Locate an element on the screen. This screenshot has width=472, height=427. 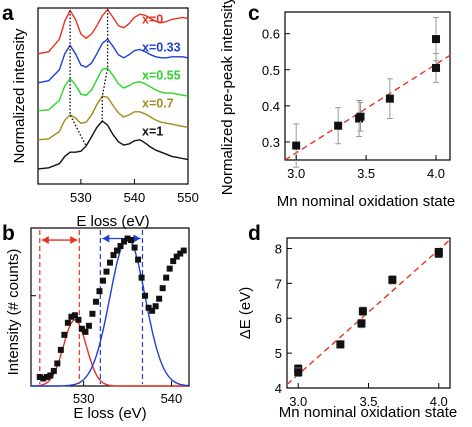
y-tick-label: 0.6 is located at coordinates (271, 34).